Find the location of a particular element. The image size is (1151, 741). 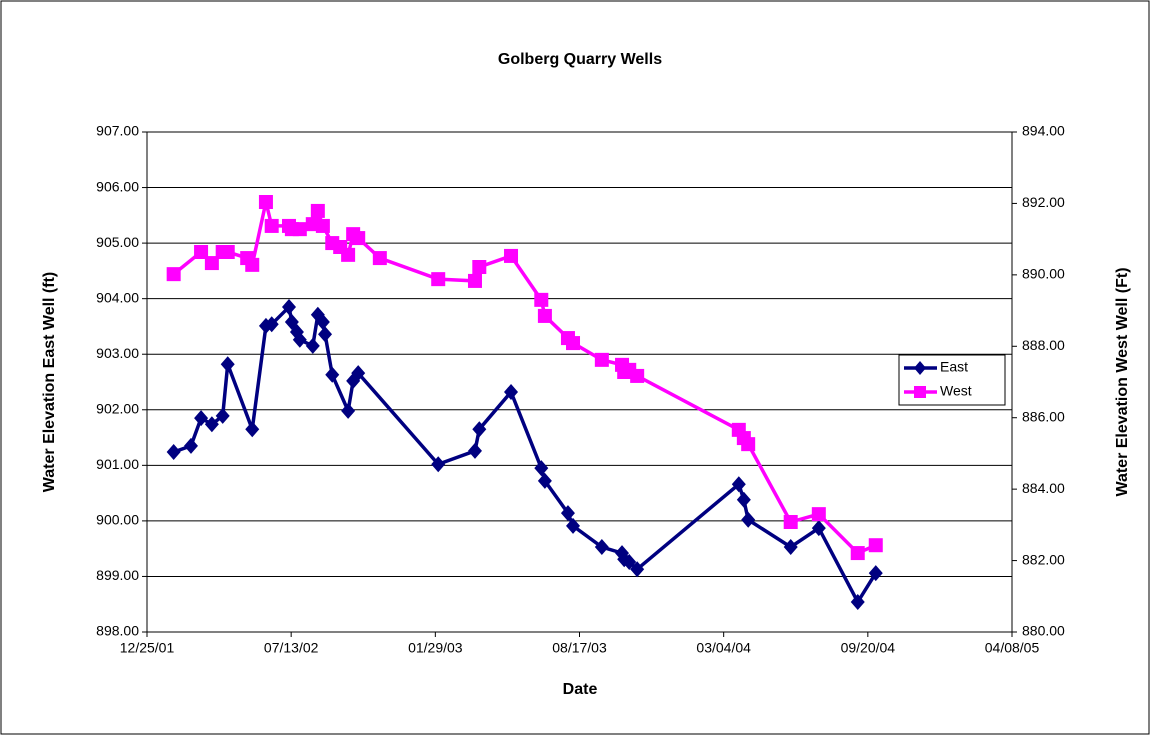

y-tick-label: 904.00 is located at coordinates (117, 297).